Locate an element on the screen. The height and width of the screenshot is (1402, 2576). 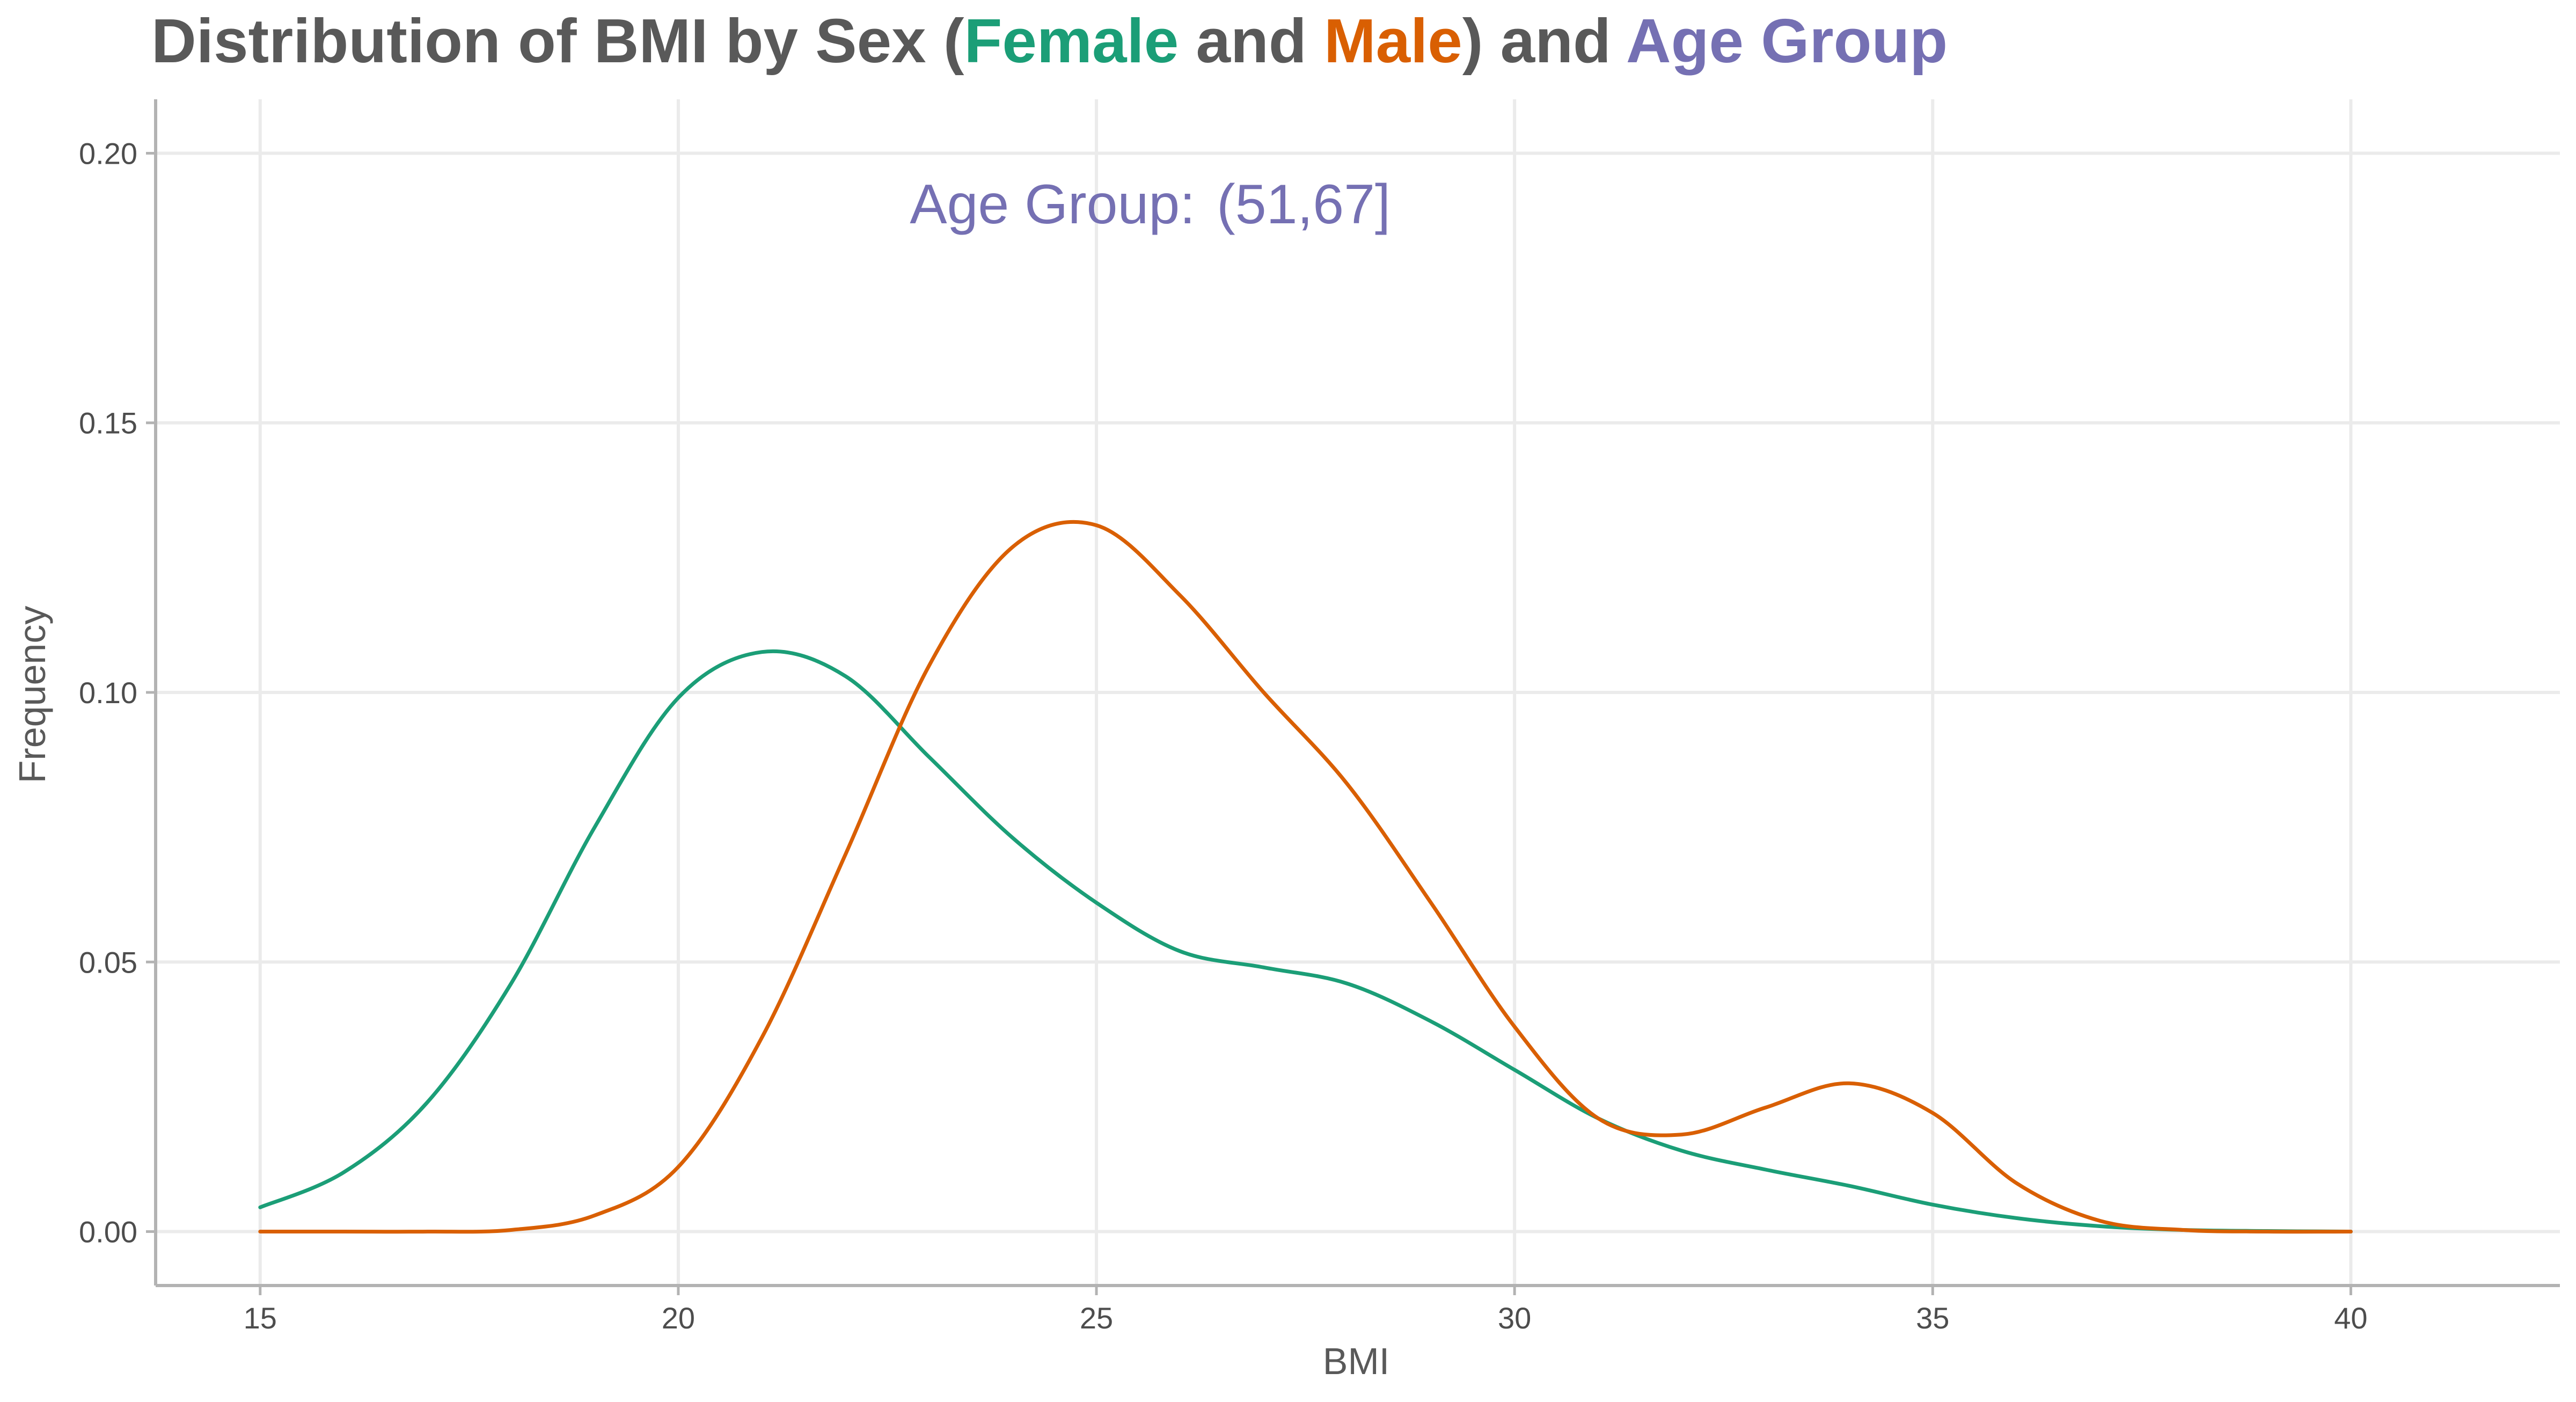
title-age-word: Age Group is located at coordinates (1787, 41).